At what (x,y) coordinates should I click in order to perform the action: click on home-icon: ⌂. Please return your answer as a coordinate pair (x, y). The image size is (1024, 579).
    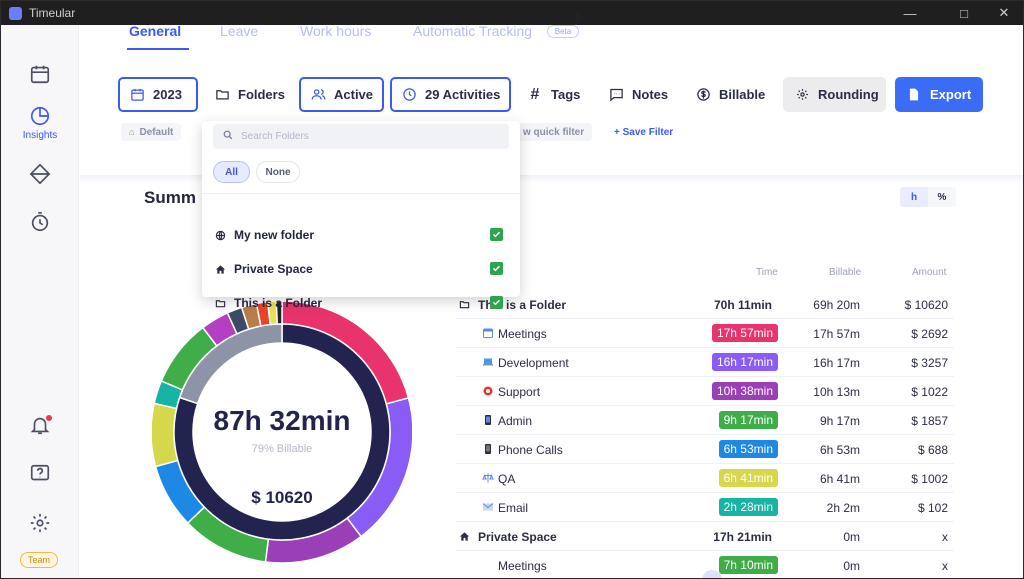
    Looking at the image, I should click on (132, 132).